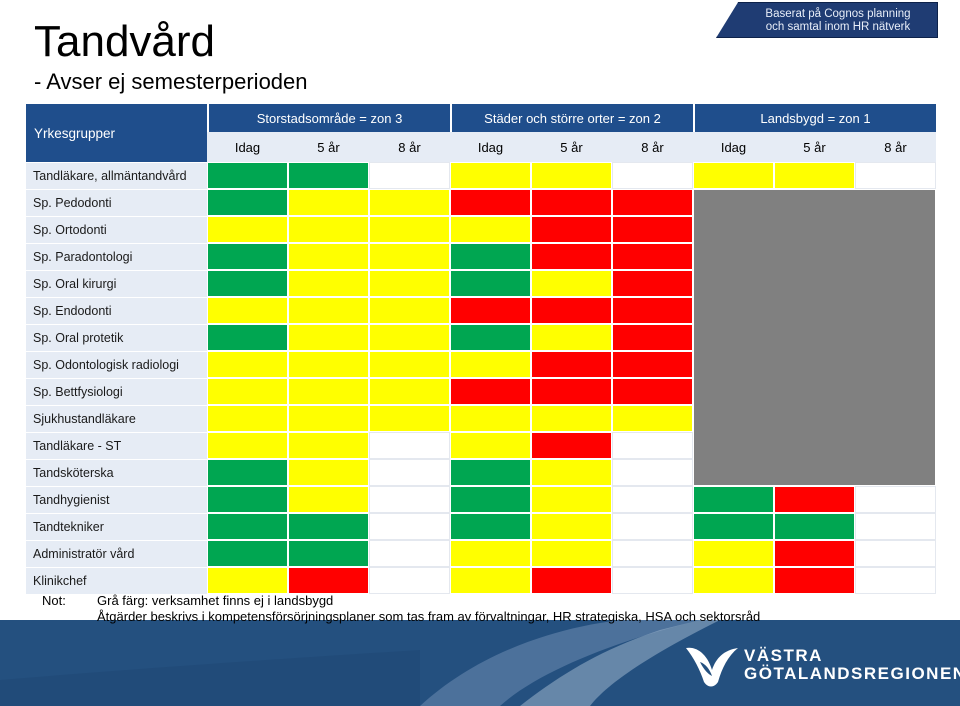 The image size is (960, 706). What do you see at coordinates (328, 147) in the screenshot?
I see `period-header: 5 år` at bounding box center [328, 147].